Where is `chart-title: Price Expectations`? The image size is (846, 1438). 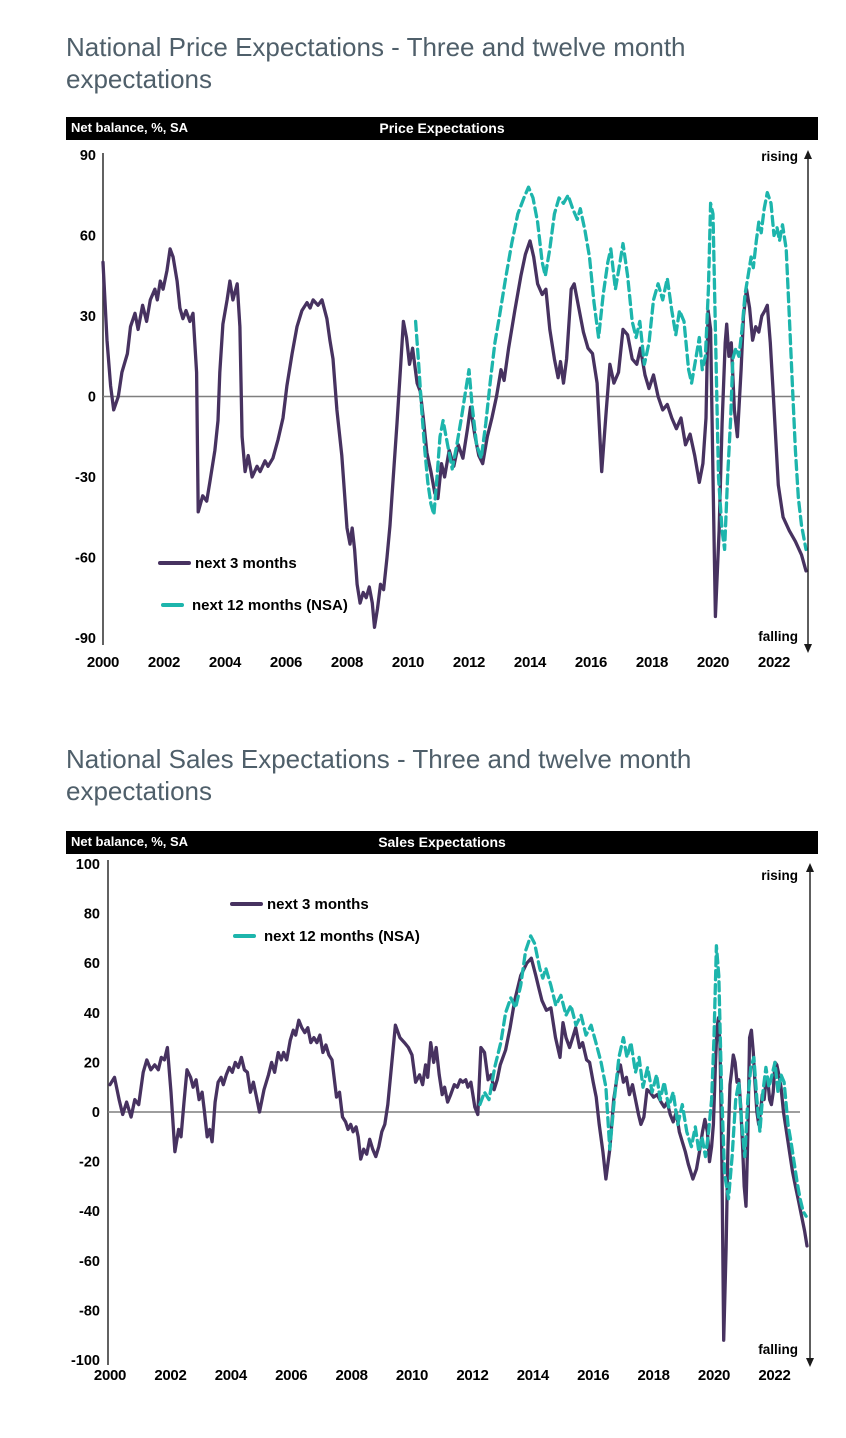 chart-title: Price Expectations is located at coordinates (442, 128).